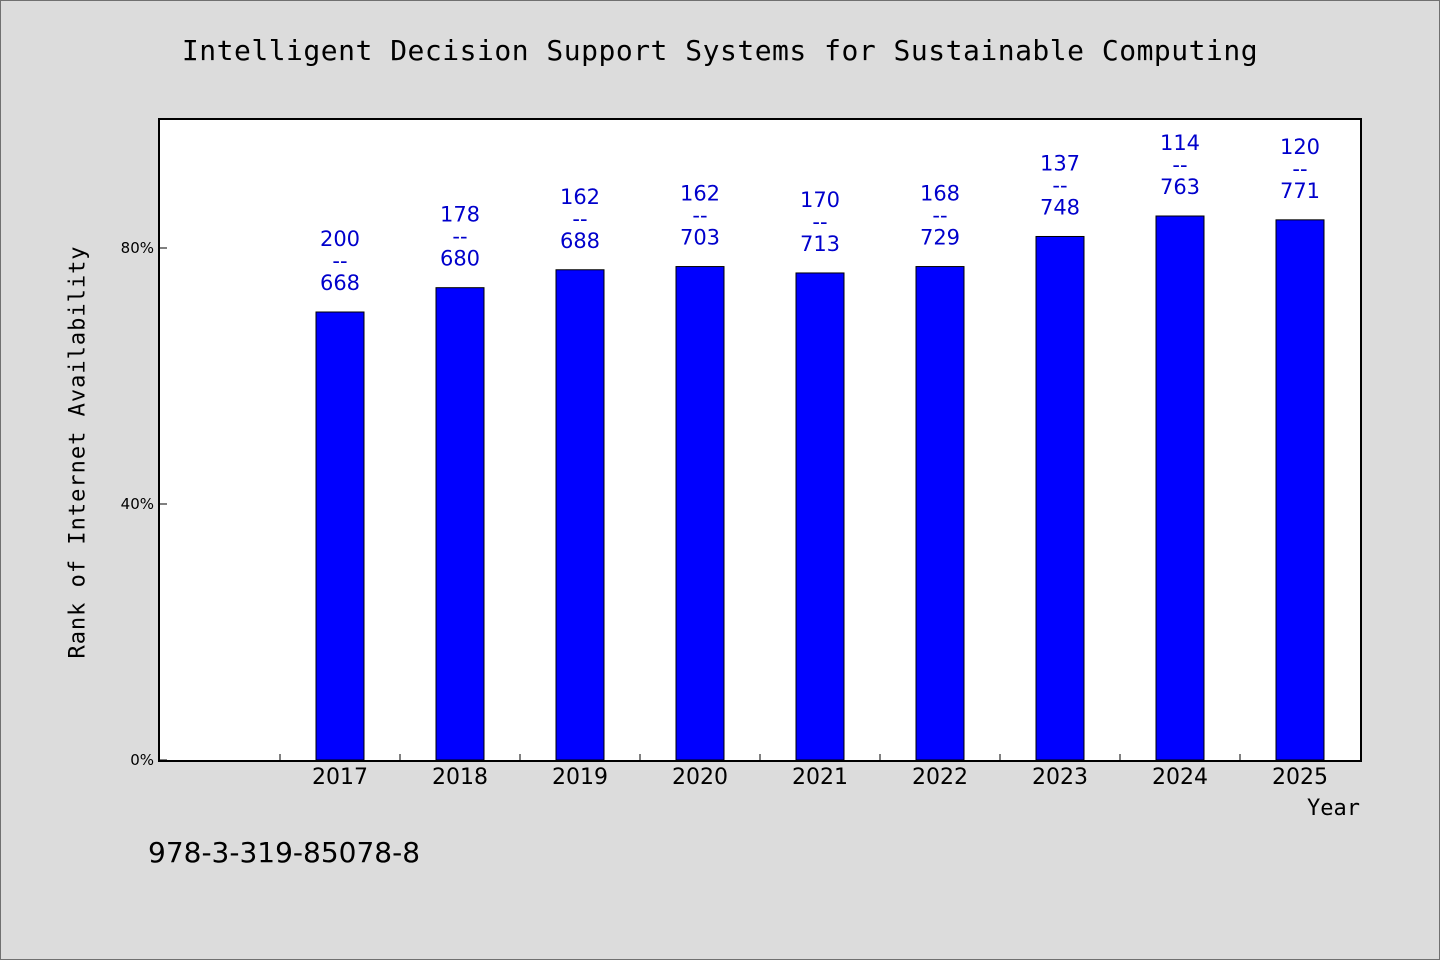  Describe the element at coordinates (1180, 143) in the screenshot. I see `bar-data-label: 114` at that location.